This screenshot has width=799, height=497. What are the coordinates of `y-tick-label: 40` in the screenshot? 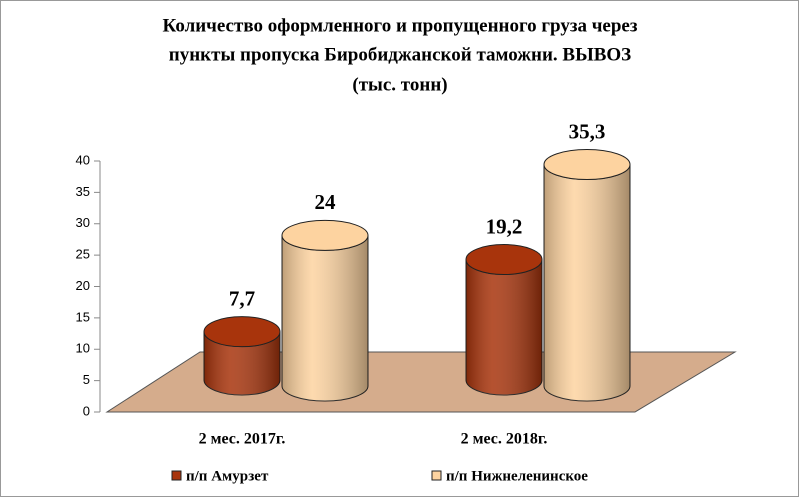 It's located at (83, 159).